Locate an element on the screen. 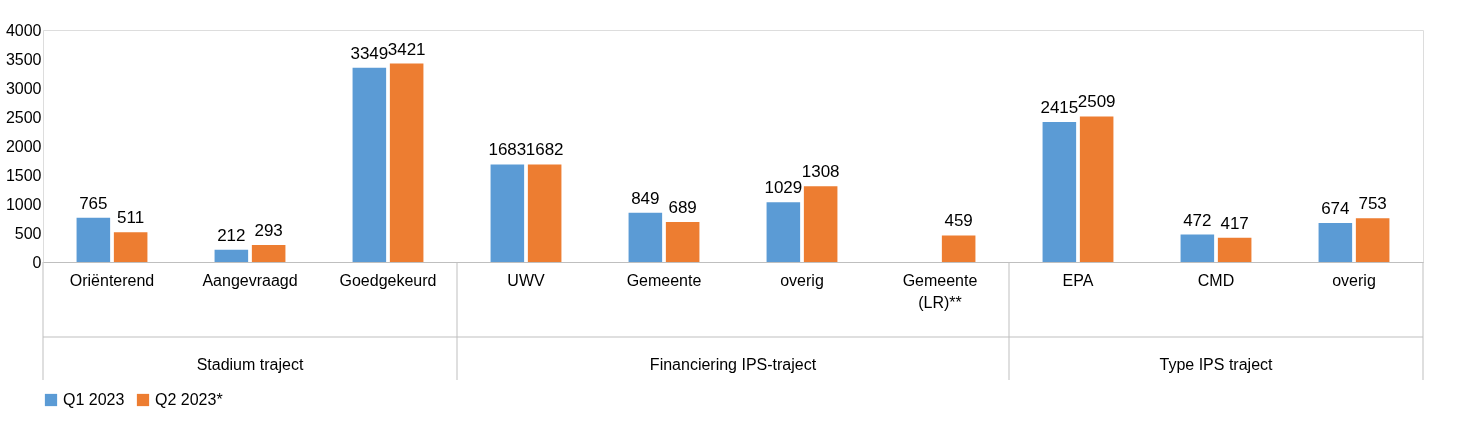 The height and width of the screenshot is (439, 1465). y-tick-label: 0 is located at coordinates (37, 262).